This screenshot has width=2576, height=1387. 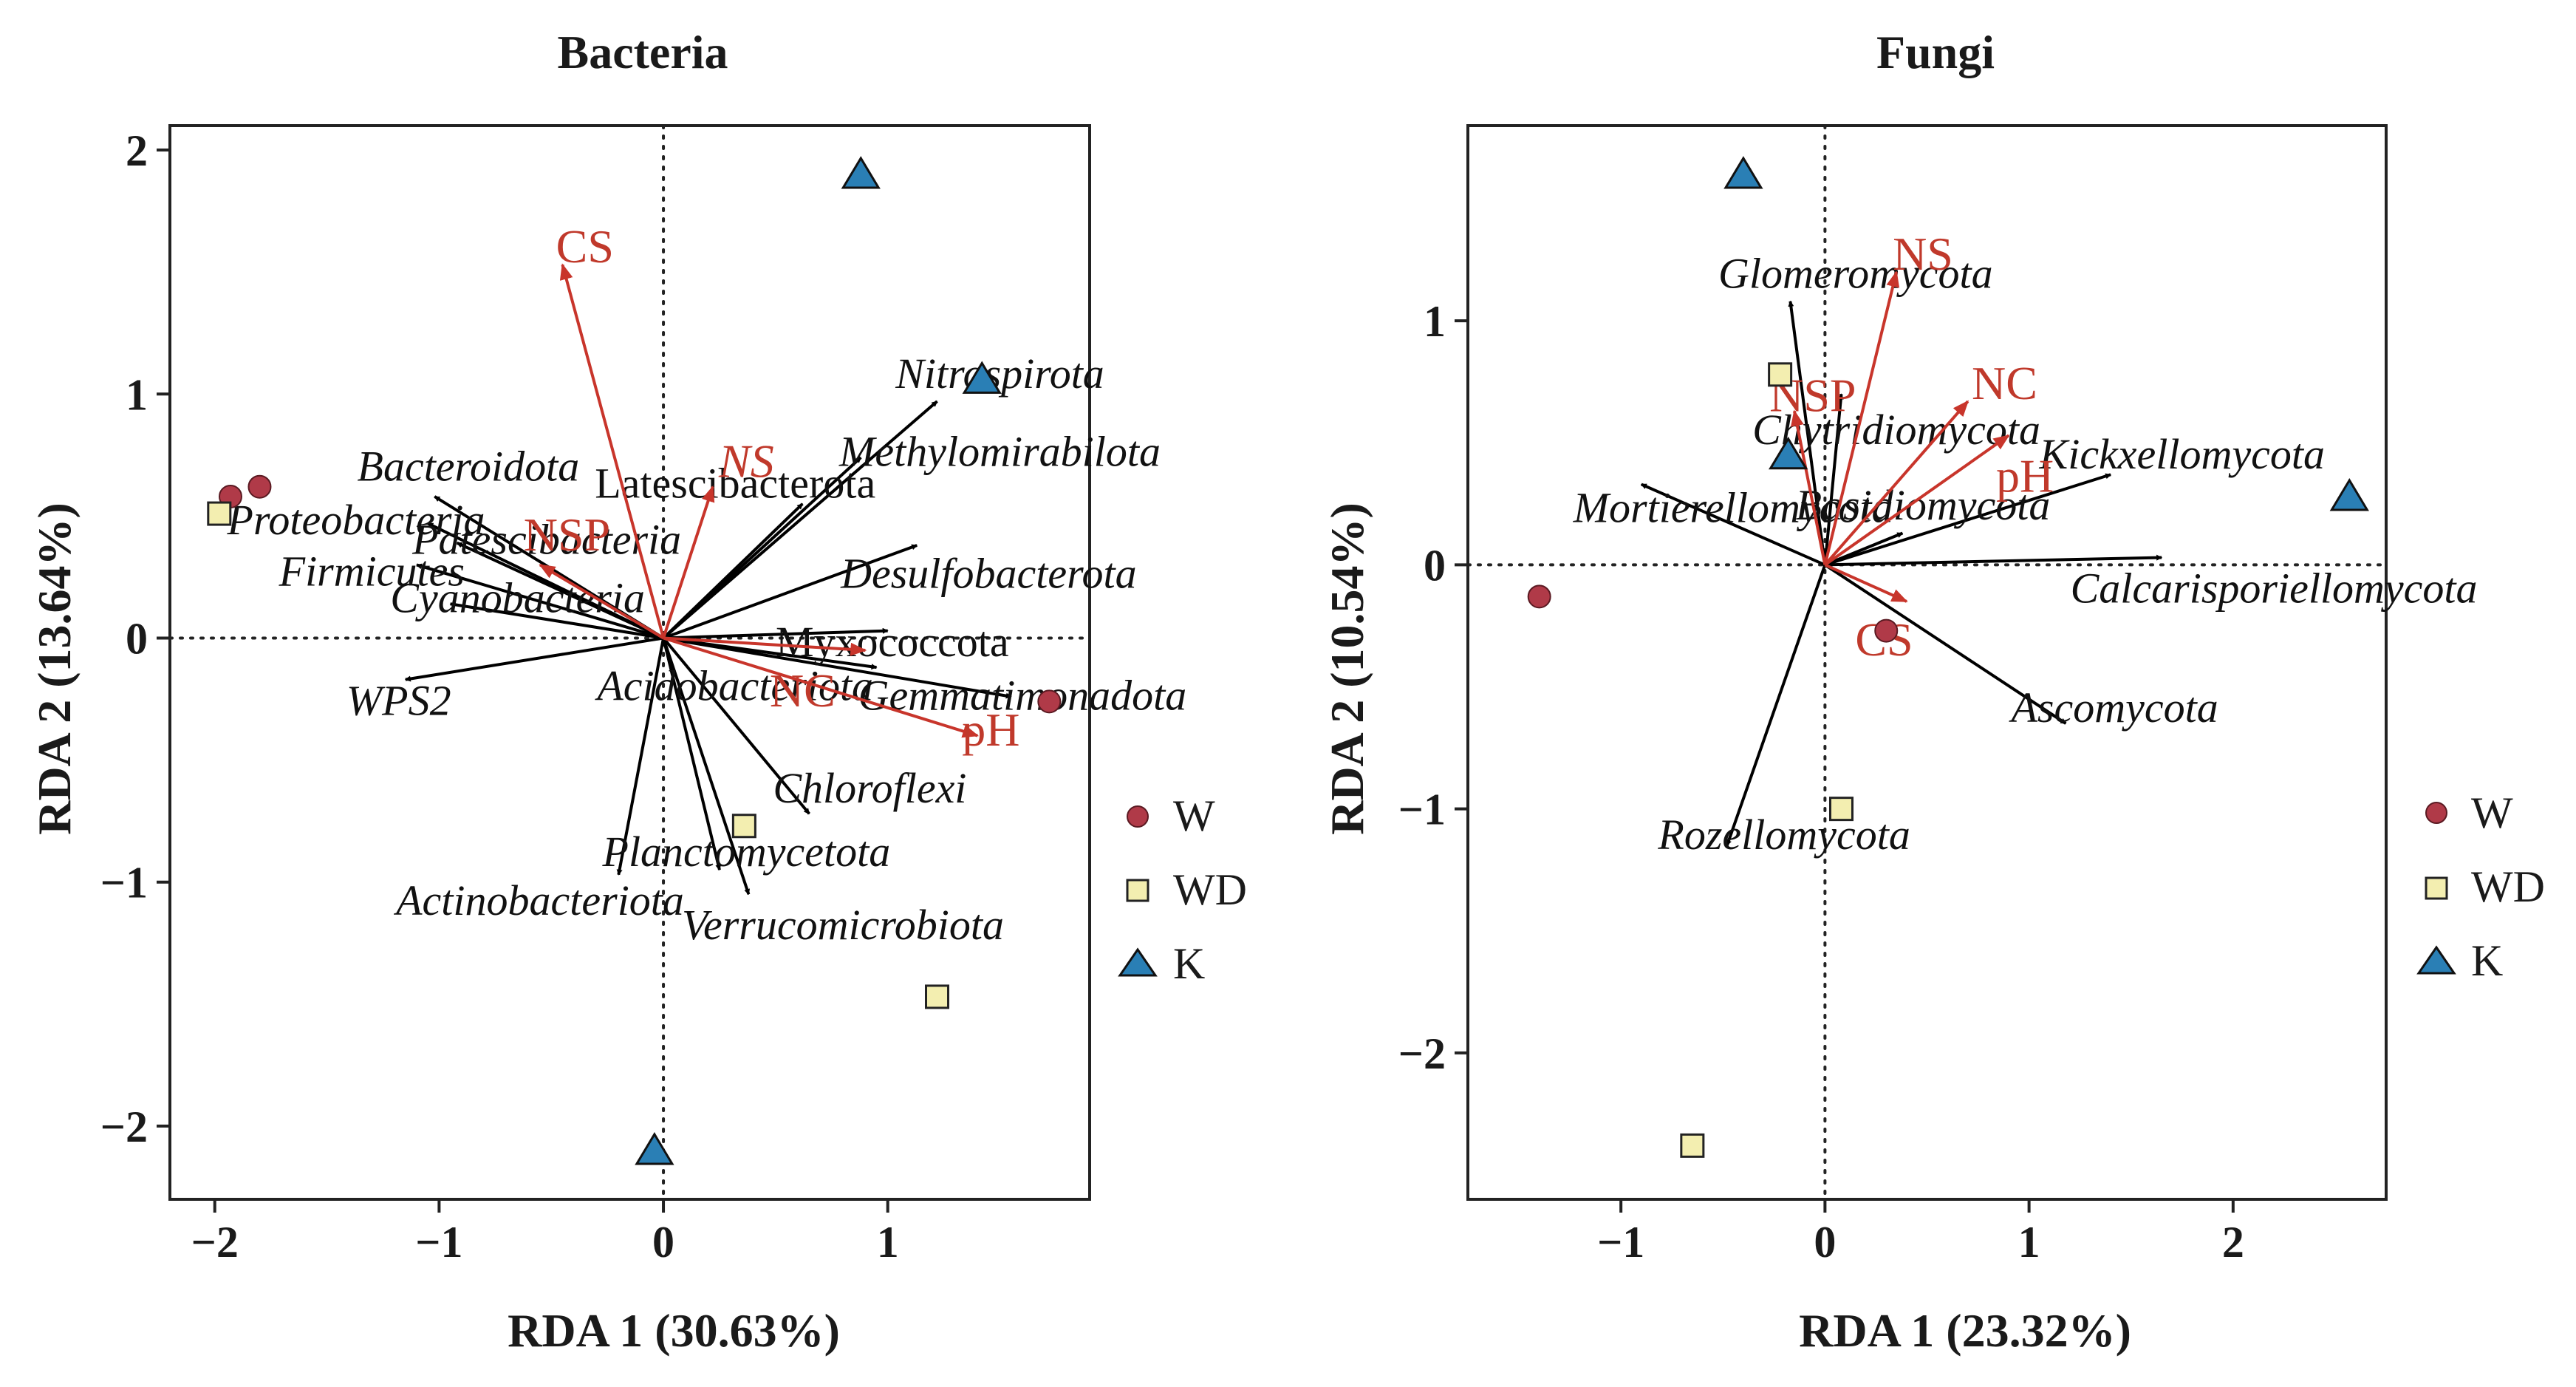 I want to click on fungi-y-axis: −2 −1 0 1, so click(x=1433, y=688).